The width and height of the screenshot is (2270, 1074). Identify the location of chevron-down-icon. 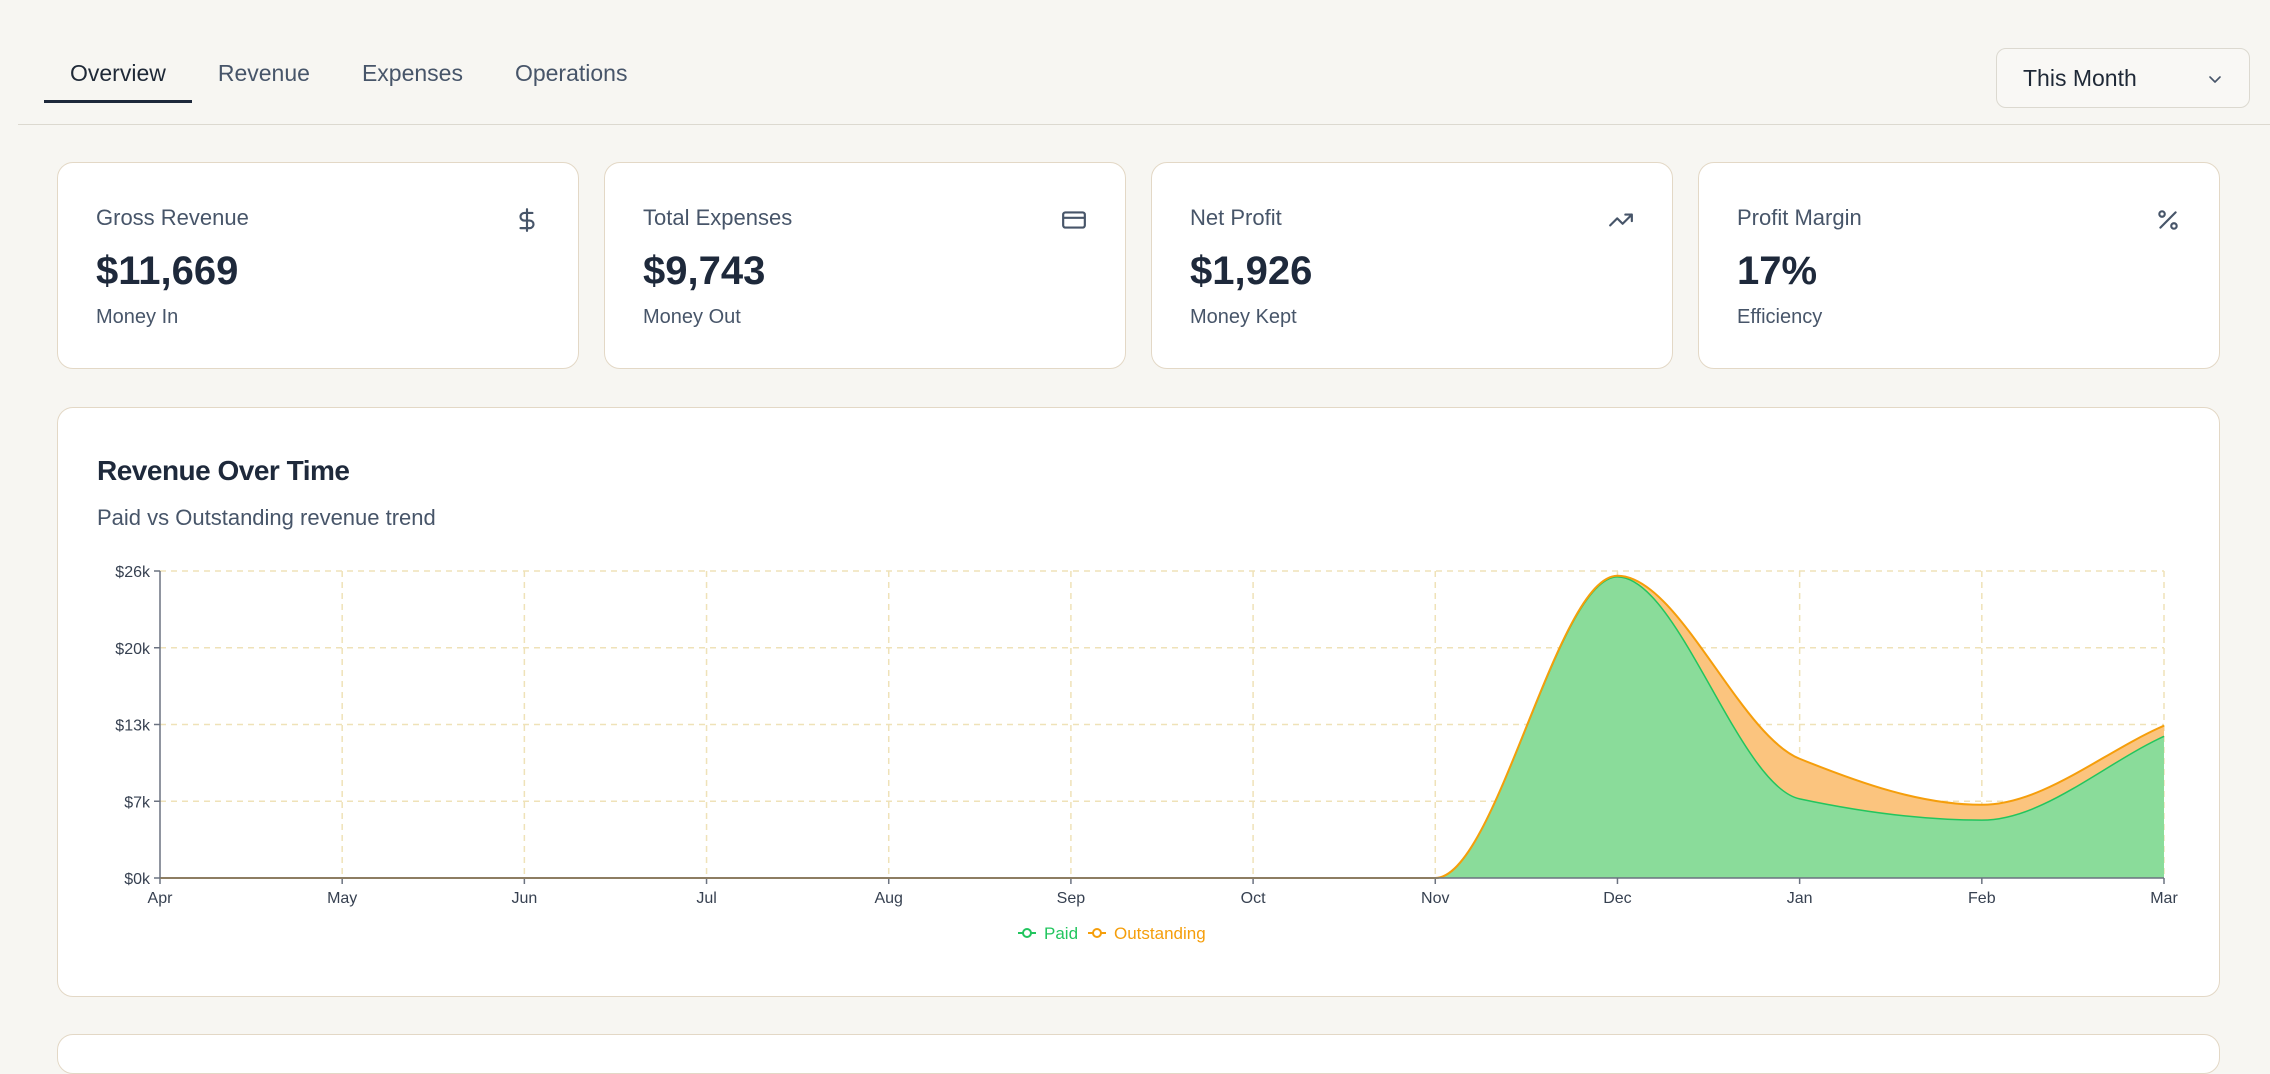
(2215, 79).